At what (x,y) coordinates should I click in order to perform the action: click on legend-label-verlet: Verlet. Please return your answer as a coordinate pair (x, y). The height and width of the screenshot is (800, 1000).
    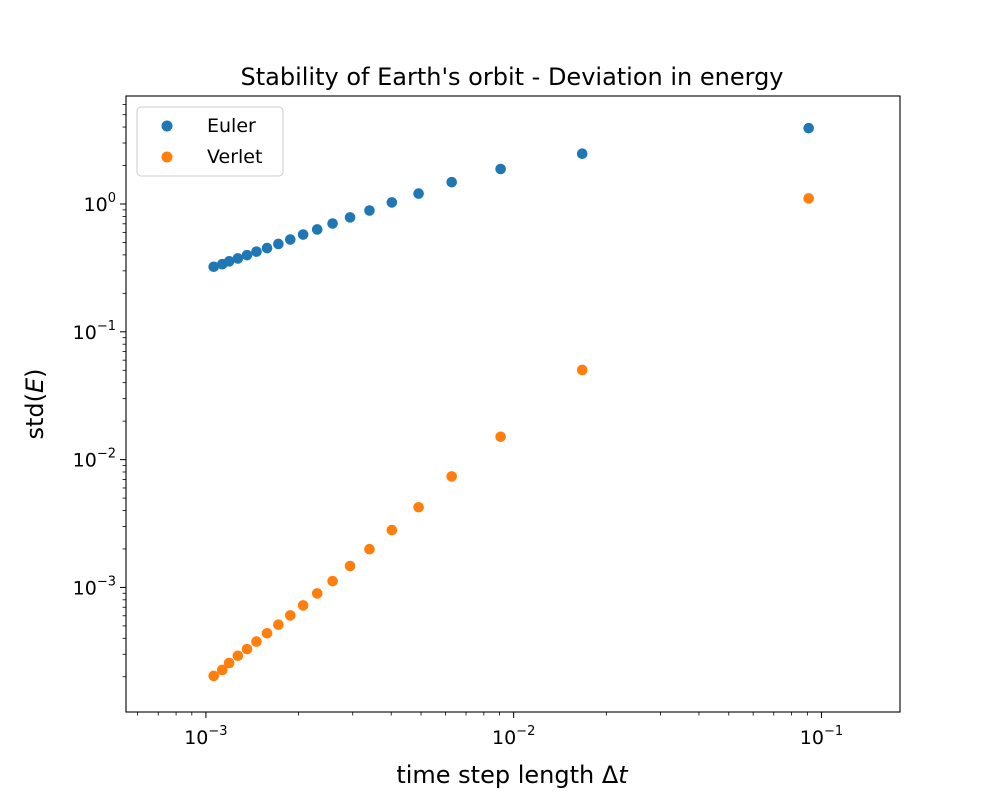
    Looking at the image, I should click on (234, 157).